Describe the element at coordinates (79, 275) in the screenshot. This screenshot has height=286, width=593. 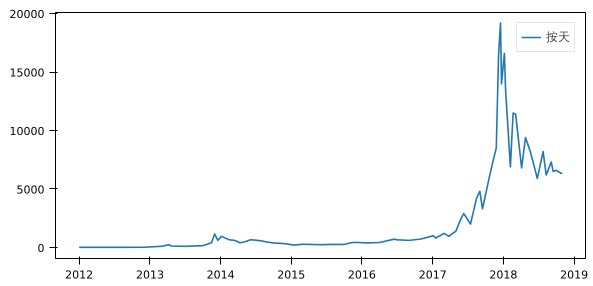
I see `x-tick-label: 2012` at that location.